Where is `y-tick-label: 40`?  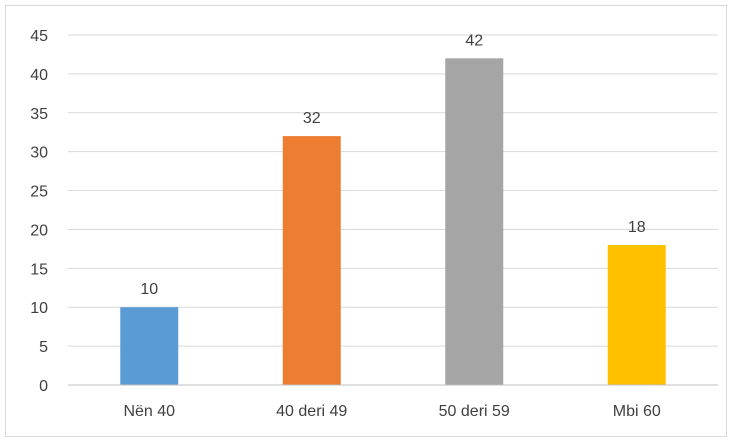 y-tick-label: 40 is located at coordinates (39, 75).